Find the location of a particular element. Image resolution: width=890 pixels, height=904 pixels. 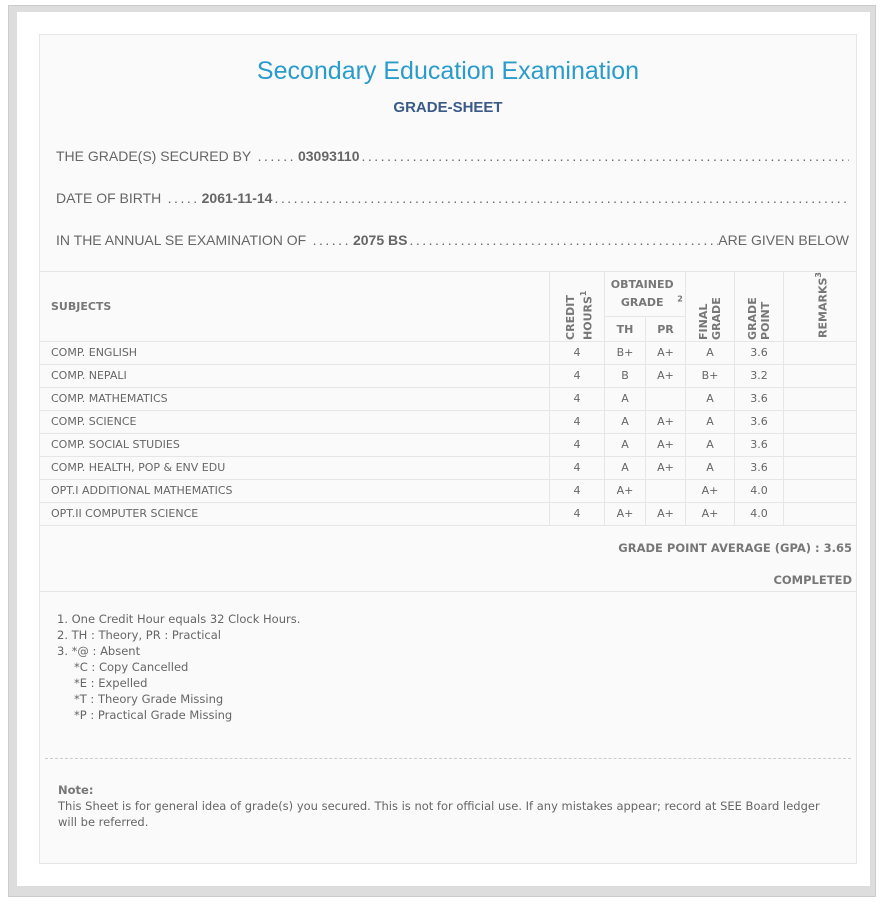

note-label: Note: is located at coordinates (76, 790).